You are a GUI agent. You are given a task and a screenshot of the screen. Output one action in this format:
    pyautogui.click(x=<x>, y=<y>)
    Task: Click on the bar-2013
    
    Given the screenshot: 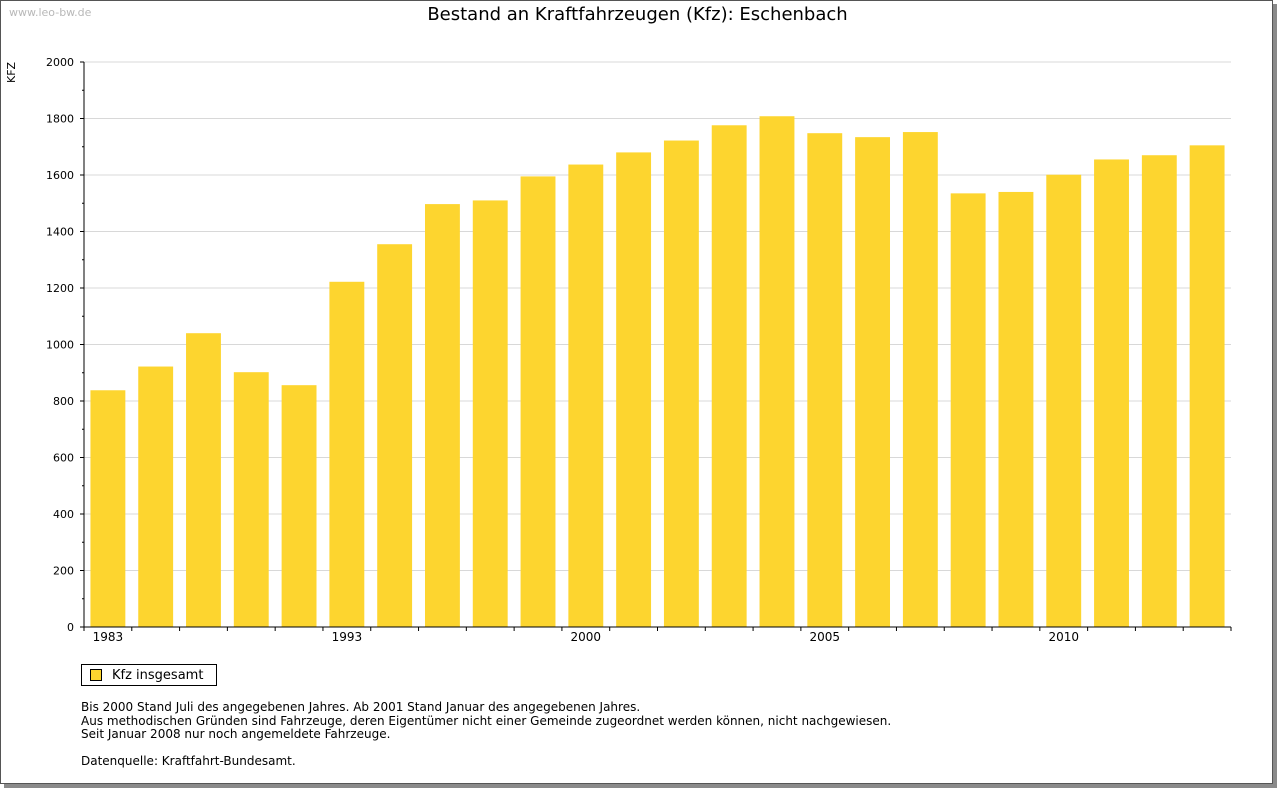 What is the action you would take?
    pyautogui.click(x=1207, y=386)
    